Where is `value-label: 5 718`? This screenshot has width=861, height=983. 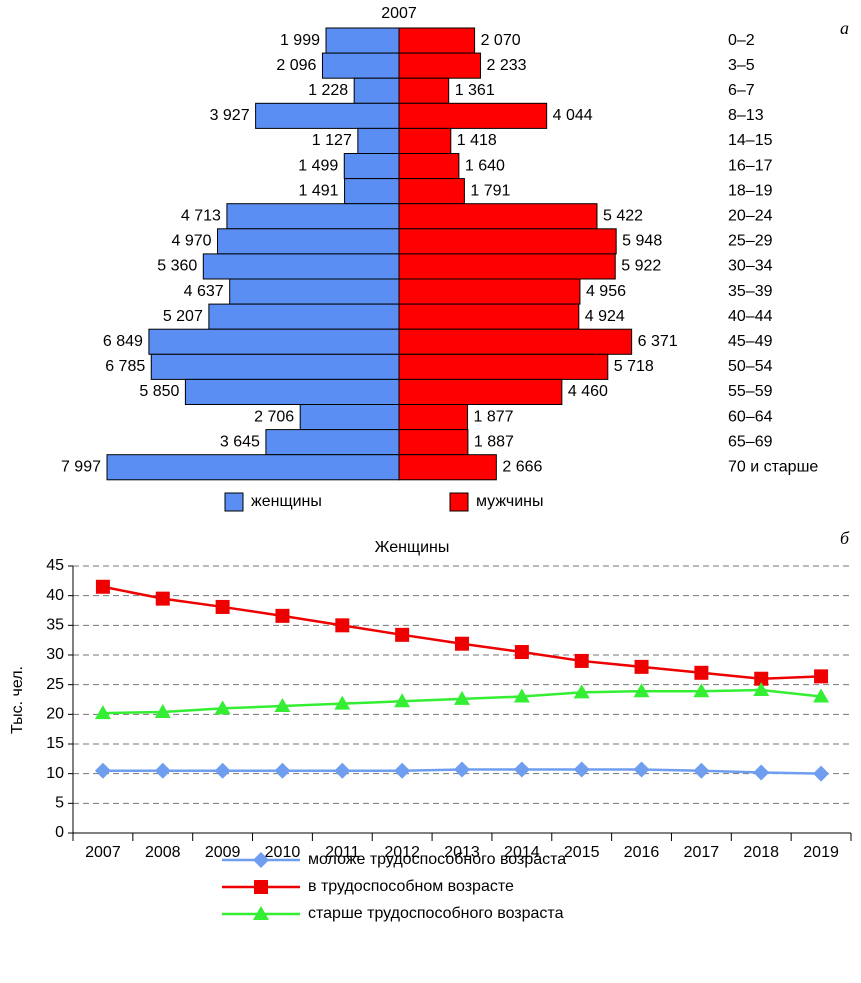 value-label: 5 718 is located at coordinates (634, 366).